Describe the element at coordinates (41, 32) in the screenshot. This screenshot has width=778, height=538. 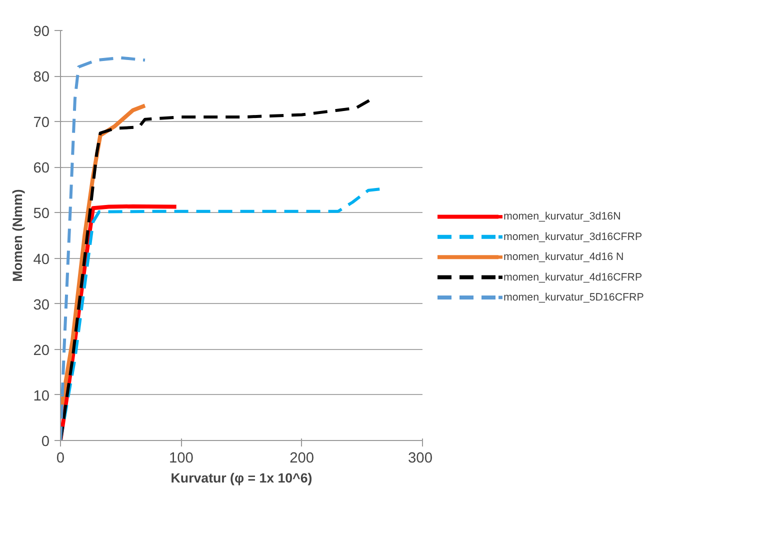
I see `y-tick-label: 90` at that location.